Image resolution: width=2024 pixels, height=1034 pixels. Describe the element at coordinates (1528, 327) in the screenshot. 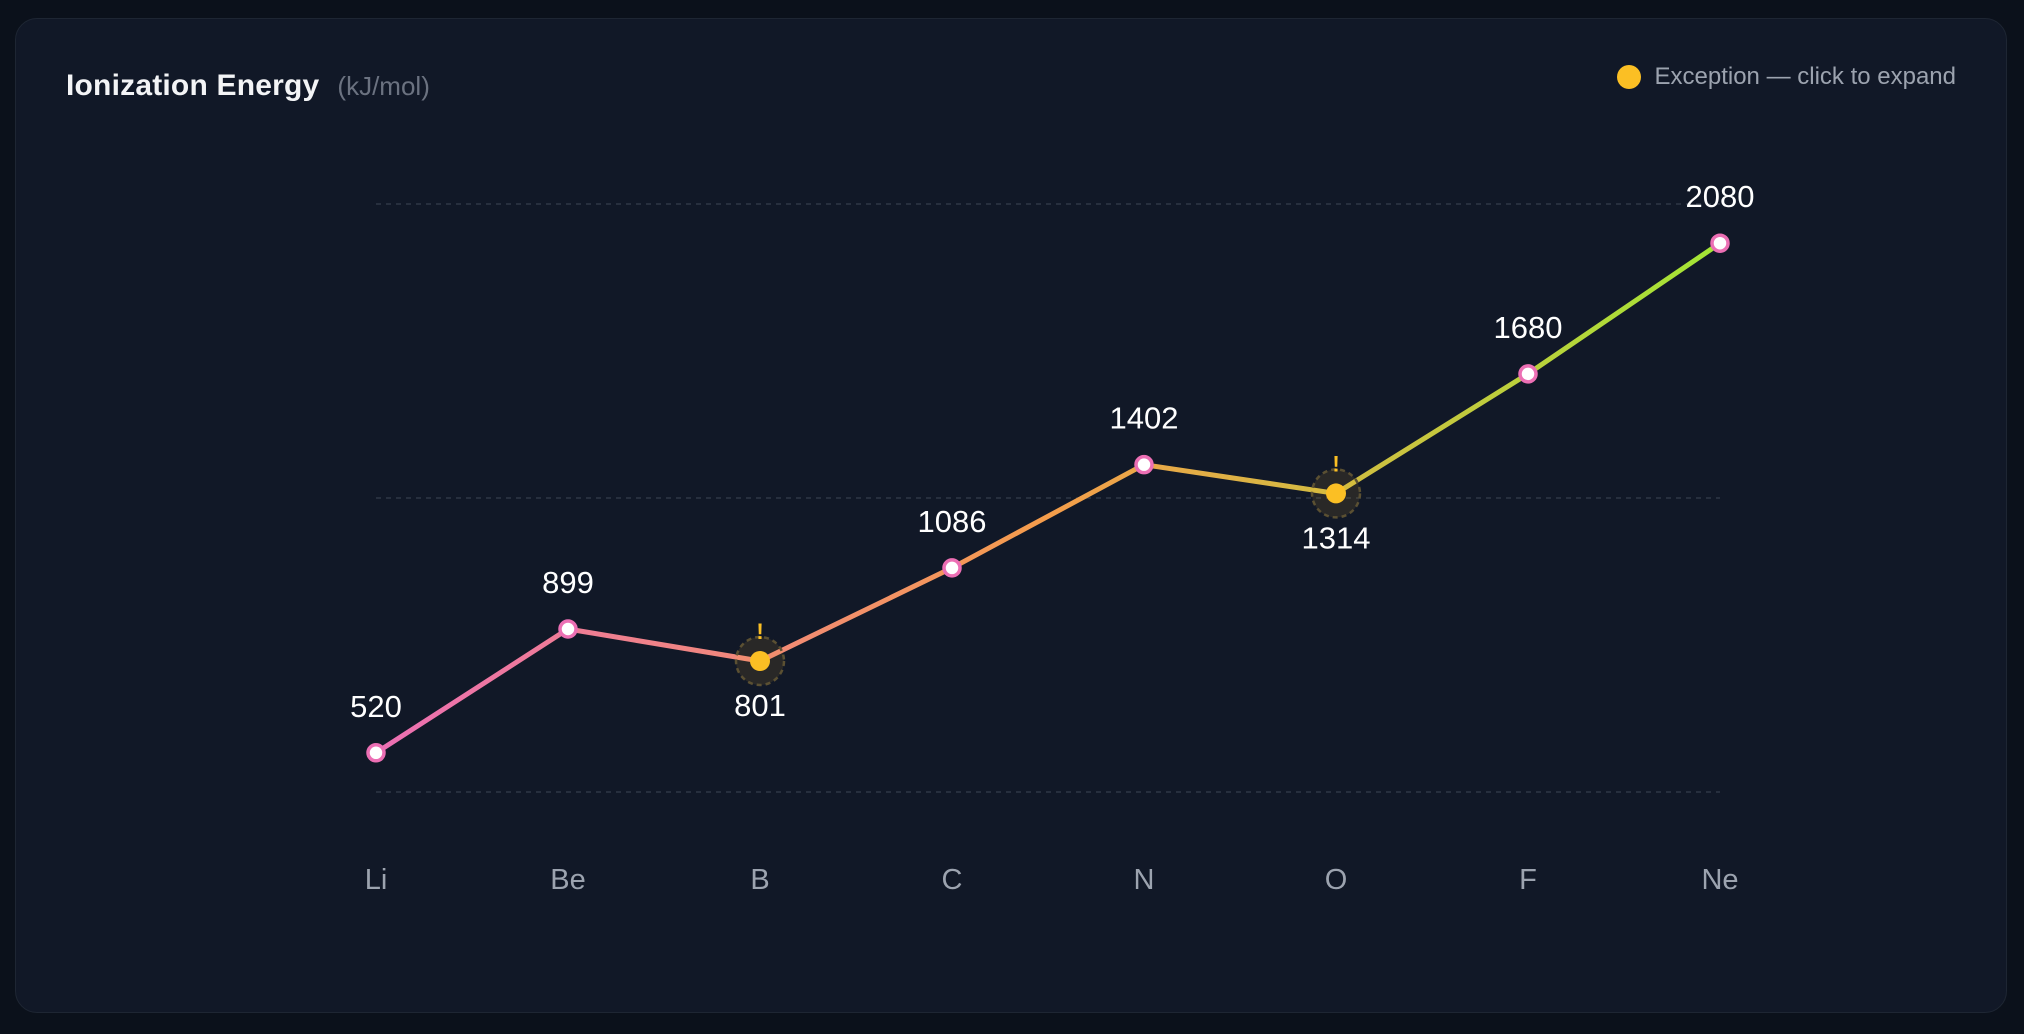

I see `value-label-f: 1680` at that location.